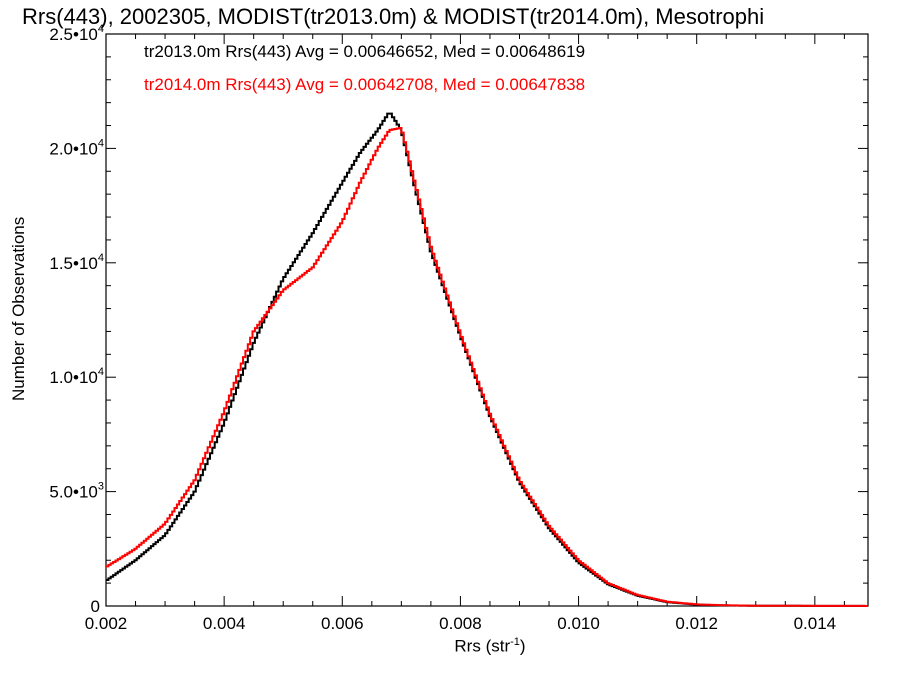 Image resolution: width=900 pixels, height=675 pixels. Describe the element at coordinates (815, 623) in the screenshot. I see `x-tick-label: 0.014` at that location.